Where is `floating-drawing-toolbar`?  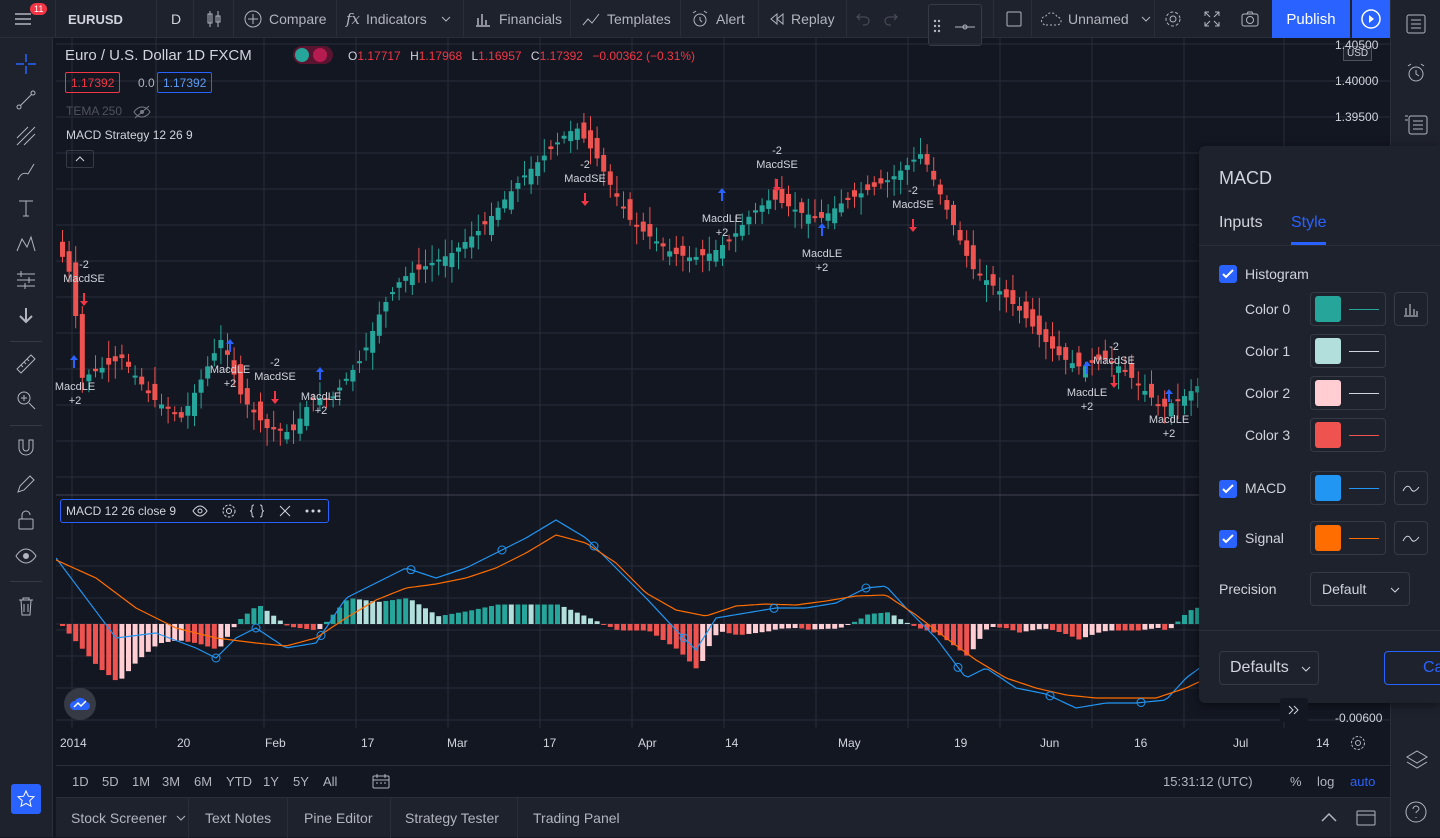 floating-drawing-toolbar is located at coordinates (955, 25).